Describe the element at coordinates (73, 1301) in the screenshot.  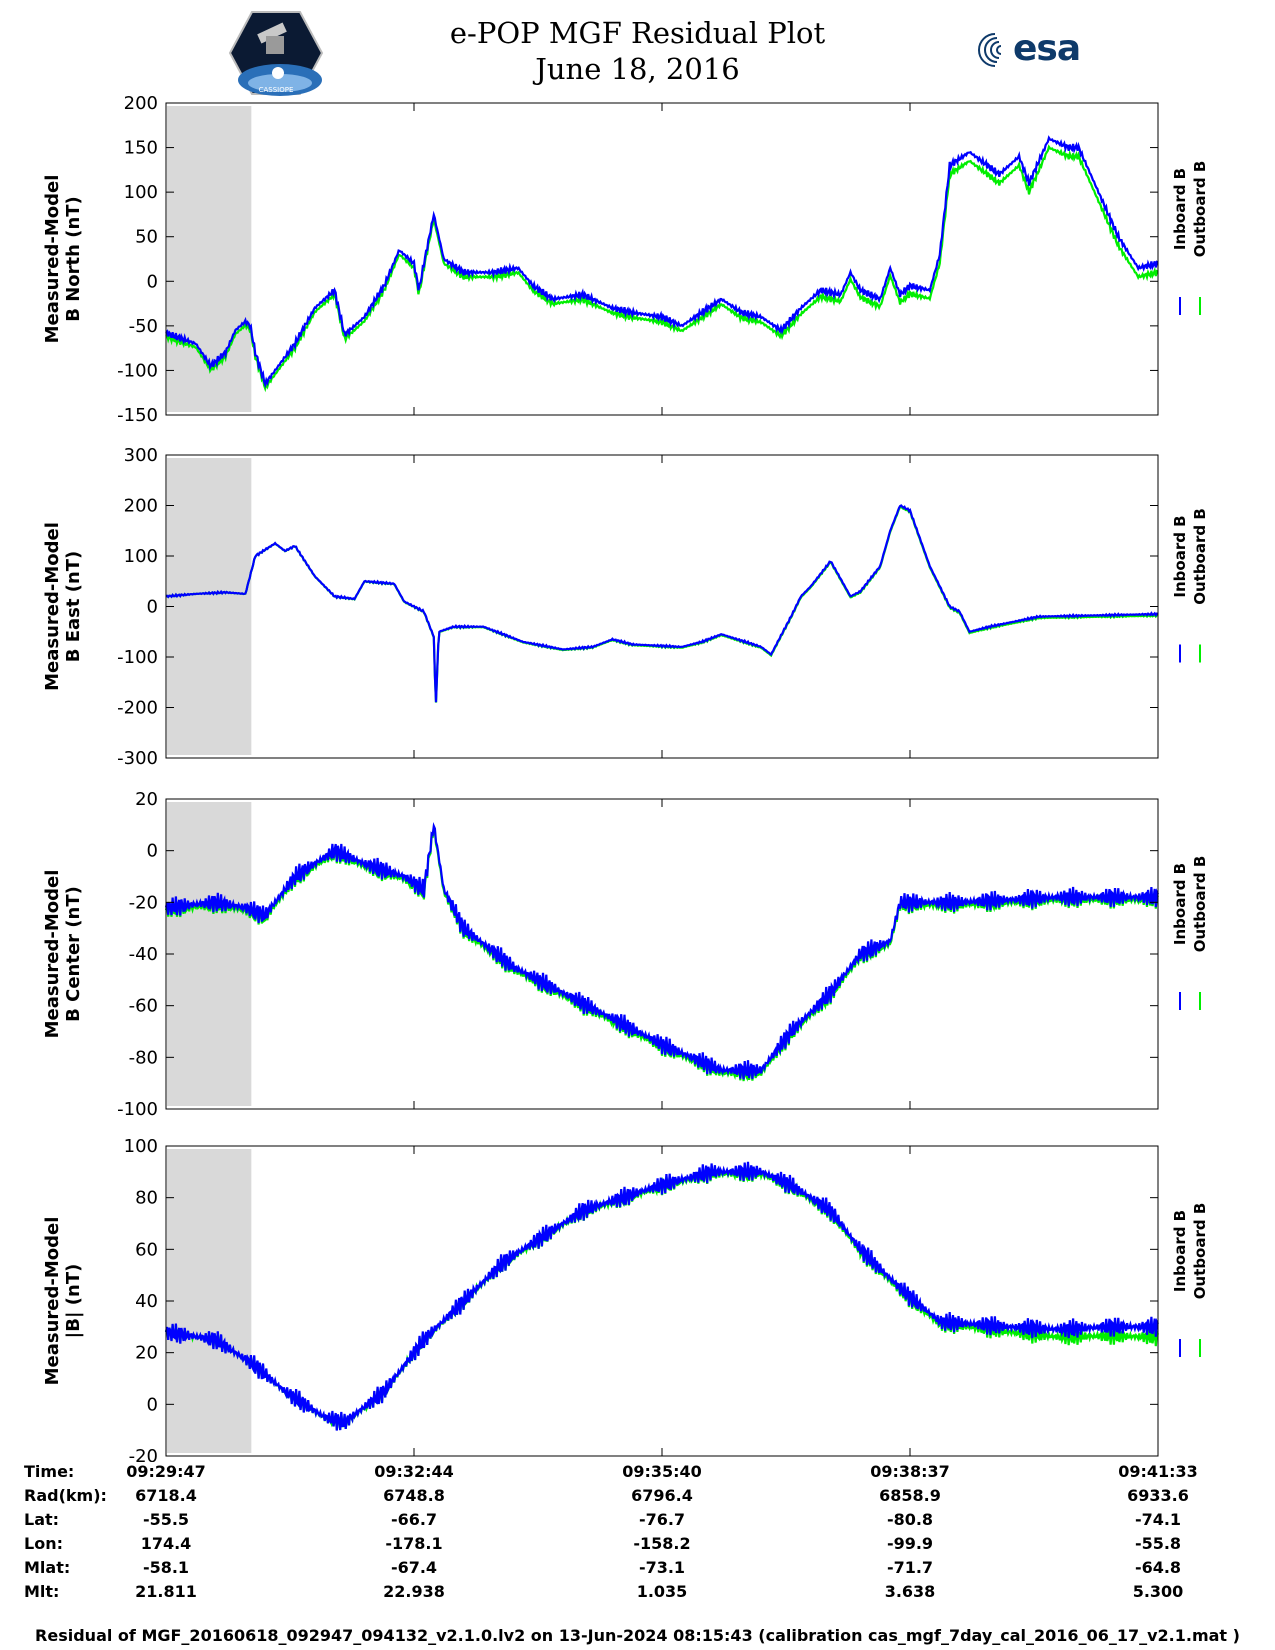
I see `y-axis-label-line: |B| (nT)` at that location.